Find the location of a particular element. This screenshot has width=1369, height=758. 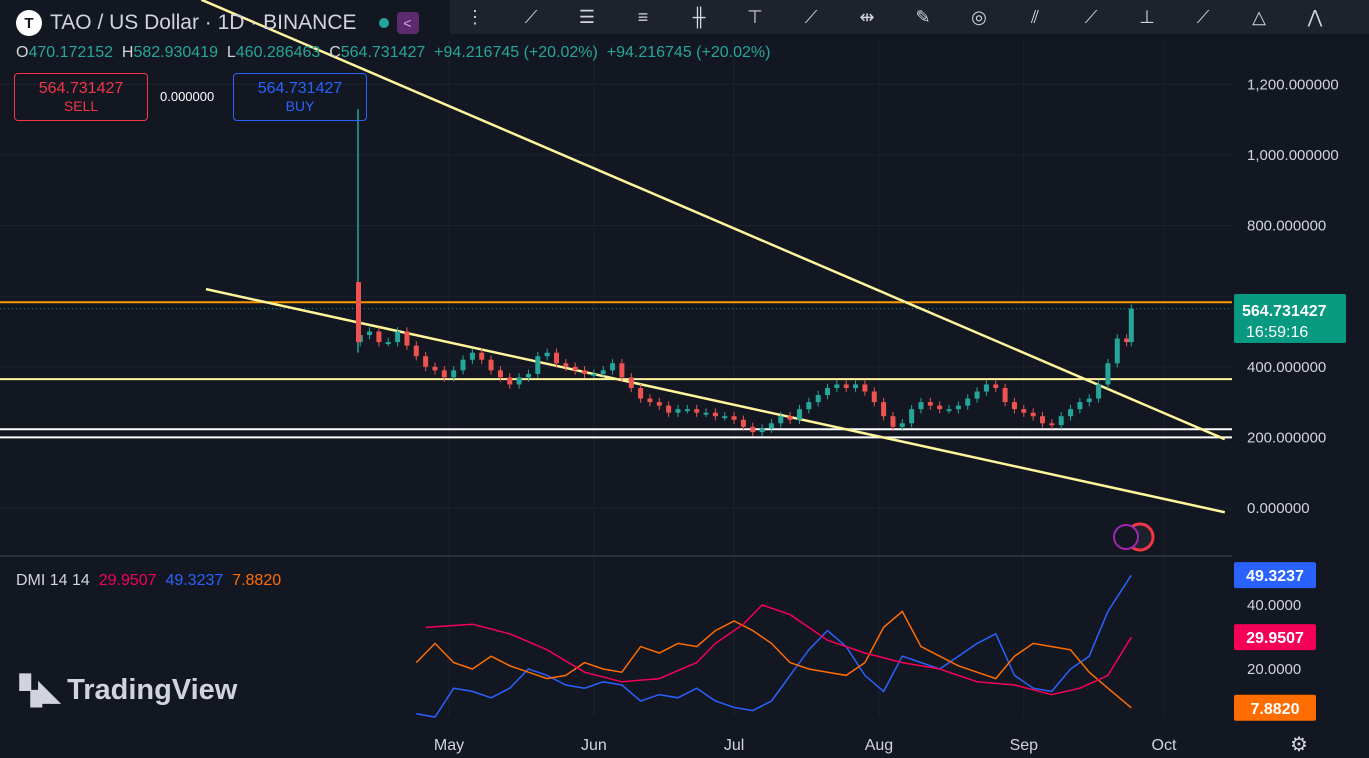

y-tick-label: 400.000000 is located at coordinates (1286, 367).